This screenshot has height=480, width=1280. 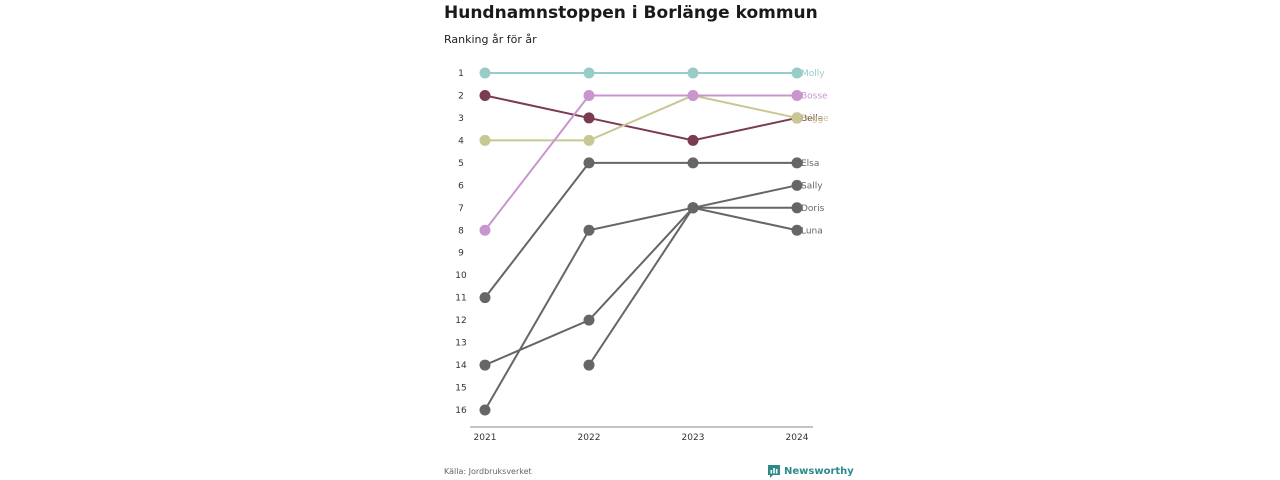 I want to click on y-tick-label: 3, so click(x=461, y=119).